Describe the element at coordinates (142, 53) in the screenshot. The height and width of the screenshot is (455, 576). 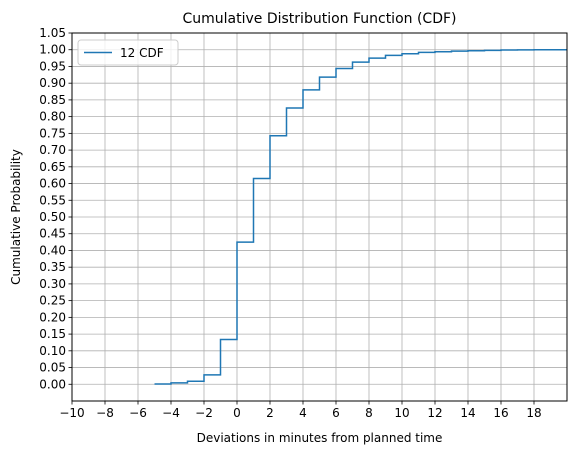
I see `legend-entry-label: 12 CDF` at that location.